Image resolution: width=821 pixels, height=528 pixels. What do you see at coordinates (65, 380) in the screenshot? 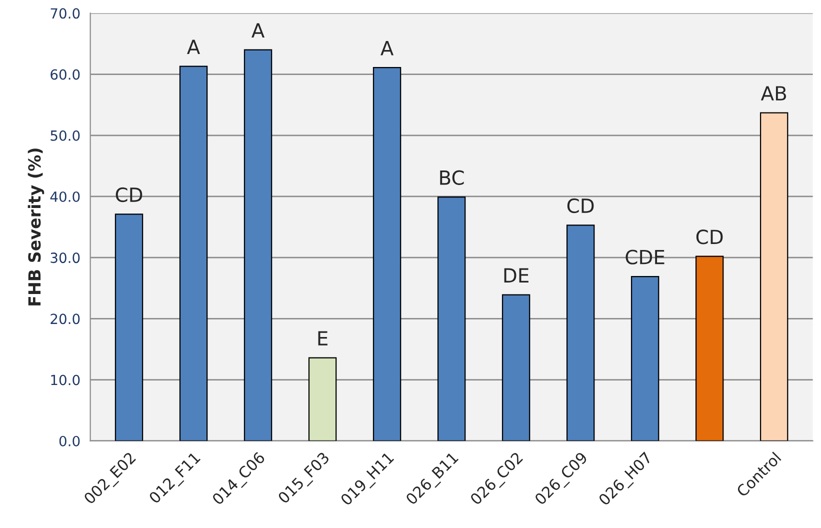
I see `y-tick-label: 10.0` at bounding box center [65, 380].